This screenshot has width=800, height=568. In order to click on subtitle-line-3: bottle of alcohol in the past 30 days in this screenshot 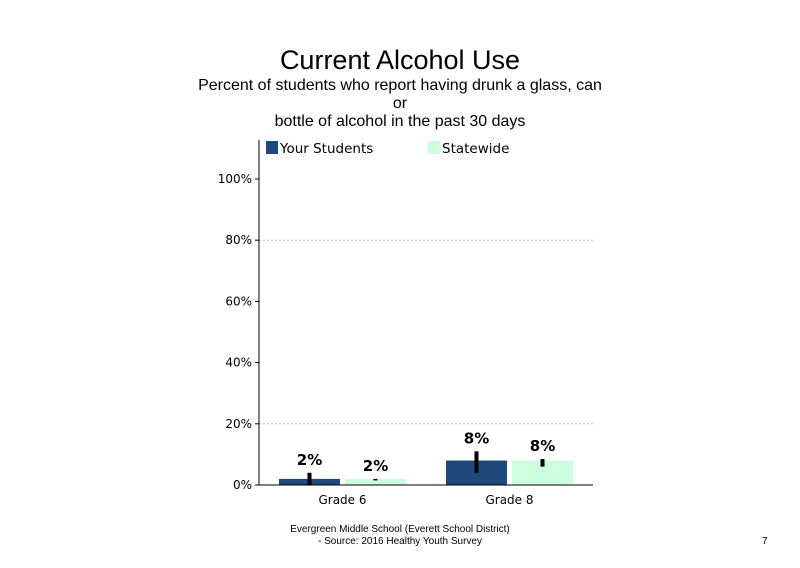, I will do `click(400, 121)`.